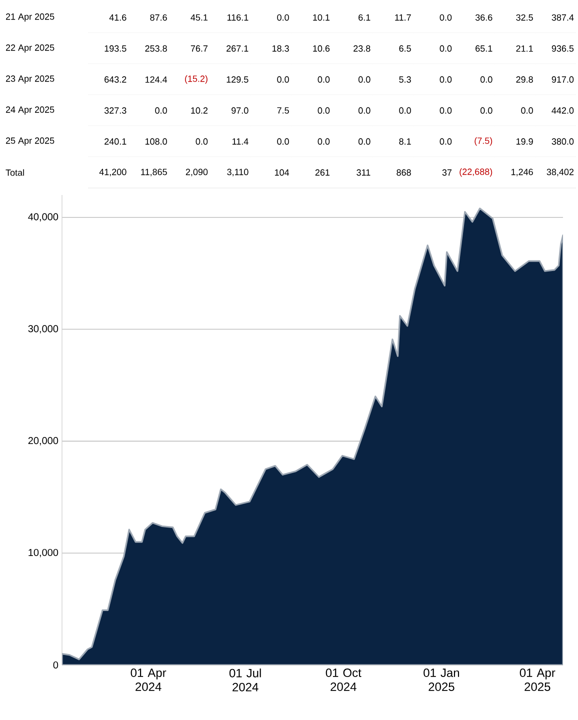  What do you see at coordinates (197, 172) in the screenshot?
I see `text: 2,090` at bounding box center [197, 172].